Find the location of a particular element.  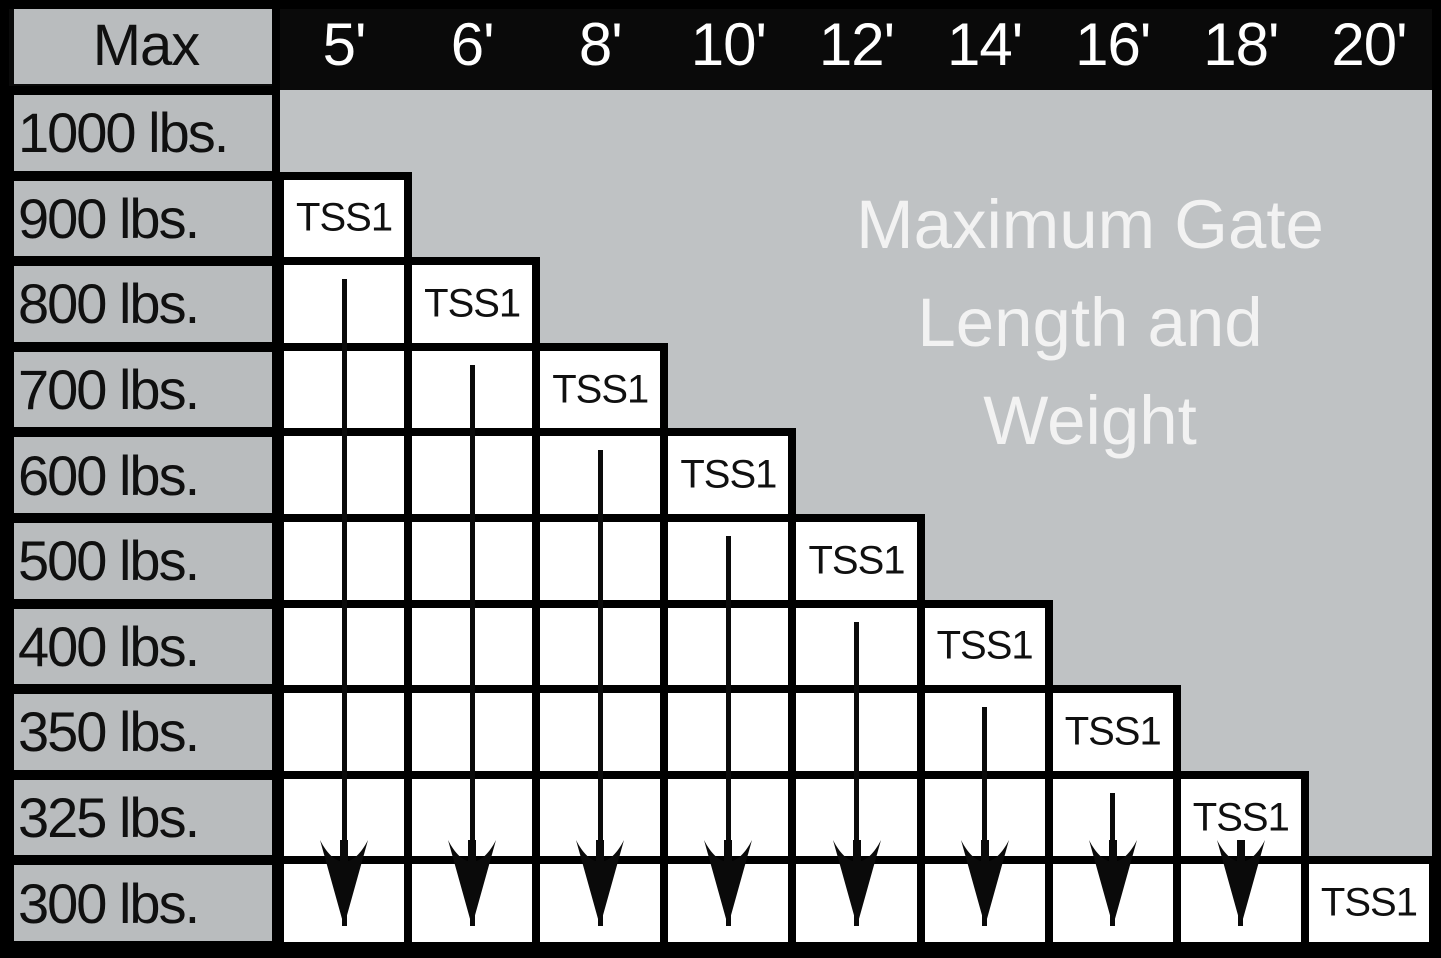

row-header-9: 300 lbs. is located at coordinates (146, 903).